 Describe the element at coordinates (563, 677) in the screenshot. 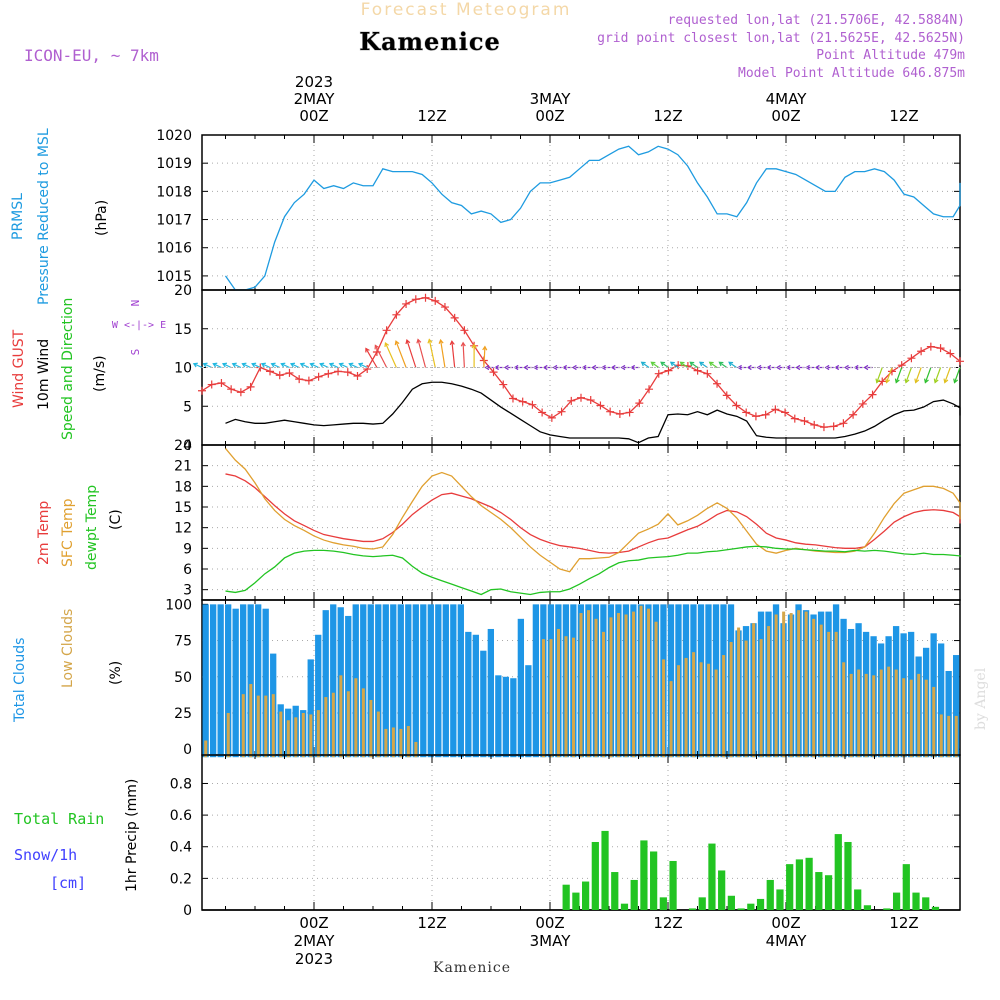

I see `clouds-panel: 0 25 50 75 100` at that location.